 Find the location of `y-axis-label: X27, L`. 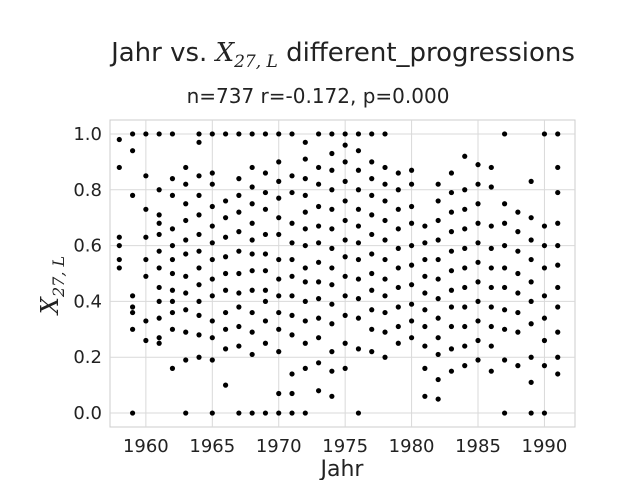

y-axis-label: X27, L is located at coordinates (52, 286).